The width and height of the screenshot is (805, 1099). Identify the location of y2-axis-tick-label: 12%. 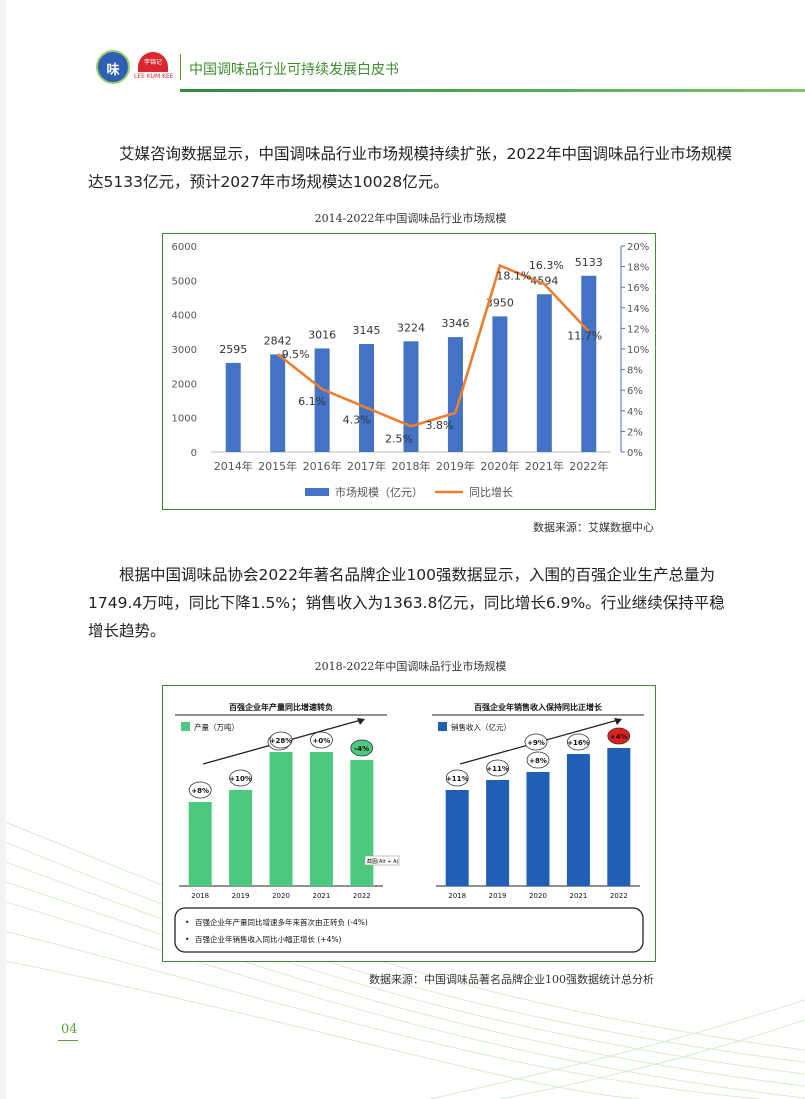
(638, 329).